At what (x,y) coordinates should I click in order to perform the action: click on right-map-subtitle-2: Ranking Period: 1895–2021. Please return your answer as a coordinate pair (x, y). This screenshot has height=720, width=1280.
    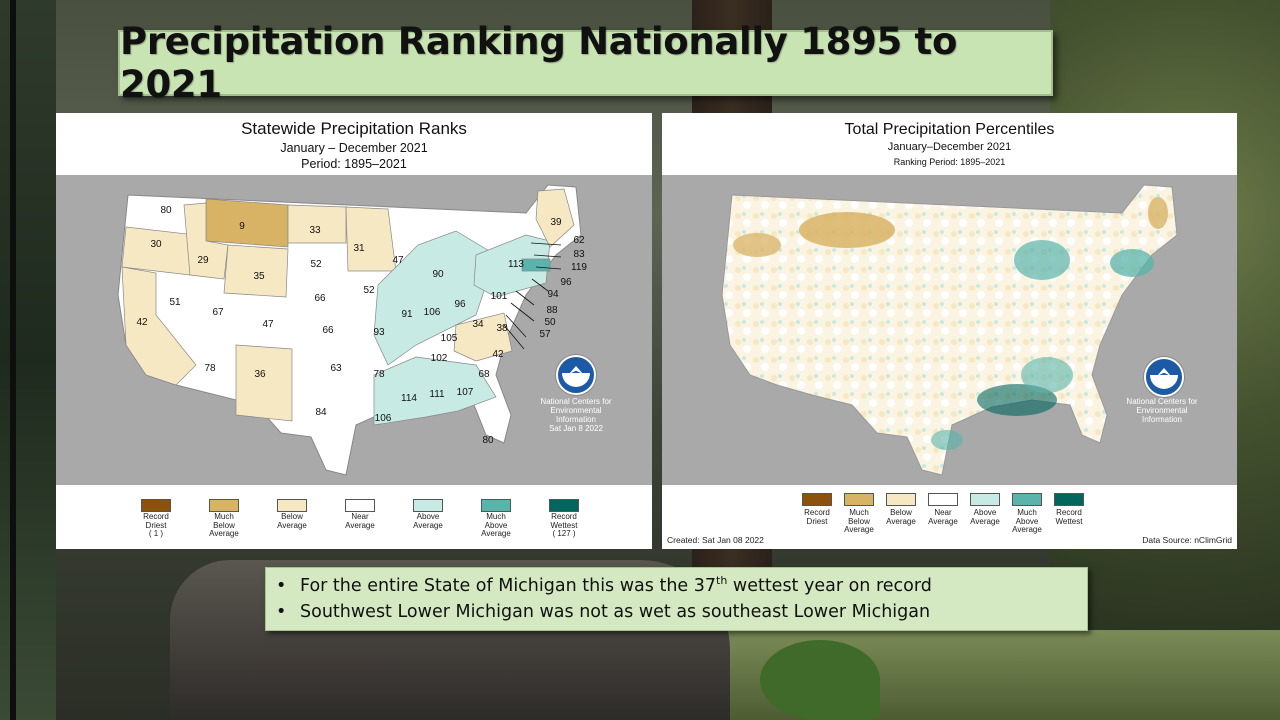
    Looking at the image, I should click on (949, 162).